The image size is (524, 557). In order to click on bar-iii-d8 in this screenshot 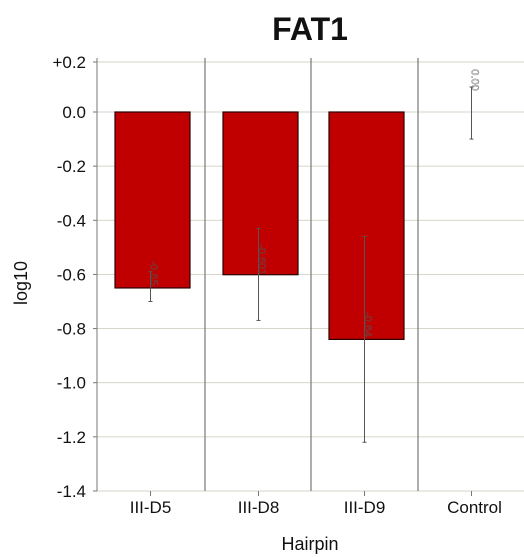, I will do `click(260, 193)`.